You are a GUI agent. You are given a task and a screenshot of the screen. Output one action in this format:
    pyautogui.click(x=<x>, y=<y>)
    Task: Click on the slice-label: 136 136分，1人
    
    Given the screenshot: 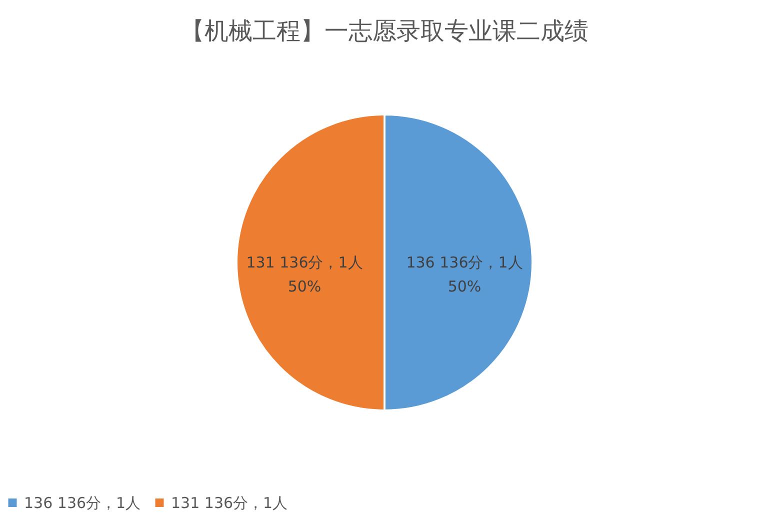 What is the action you would take?
    pyautogui.click(x=464, y=263)
    